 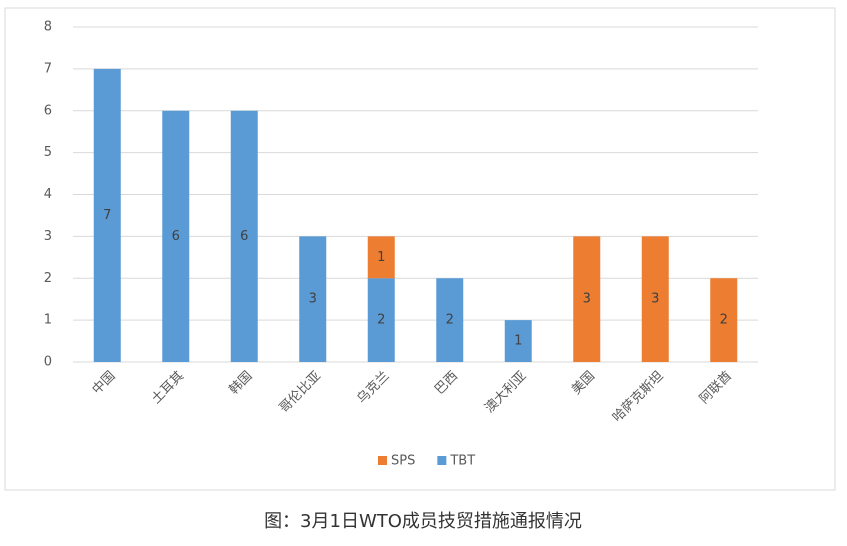 I want to click on legend-label: SPS, so click(x=403, y=461).